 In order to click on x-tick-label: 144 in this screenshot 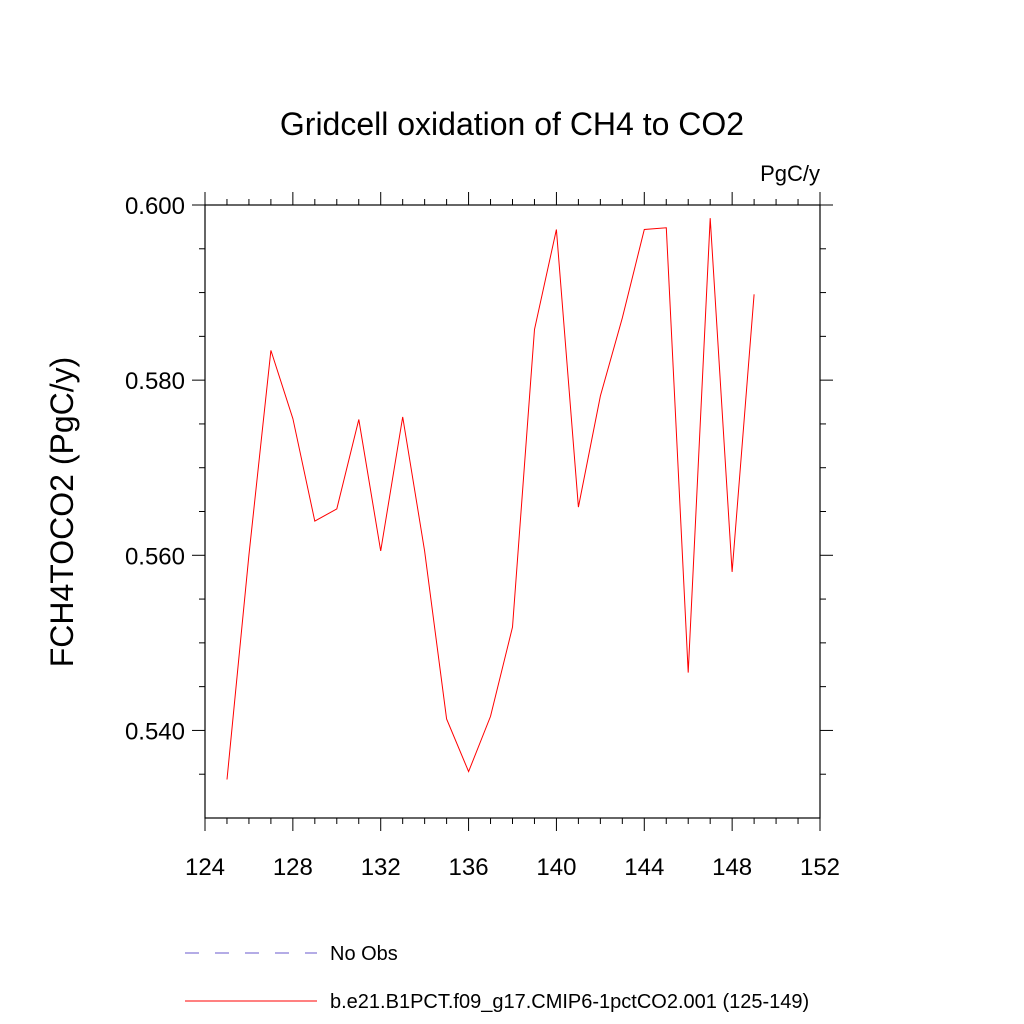, I will do `click(644, 867)`.